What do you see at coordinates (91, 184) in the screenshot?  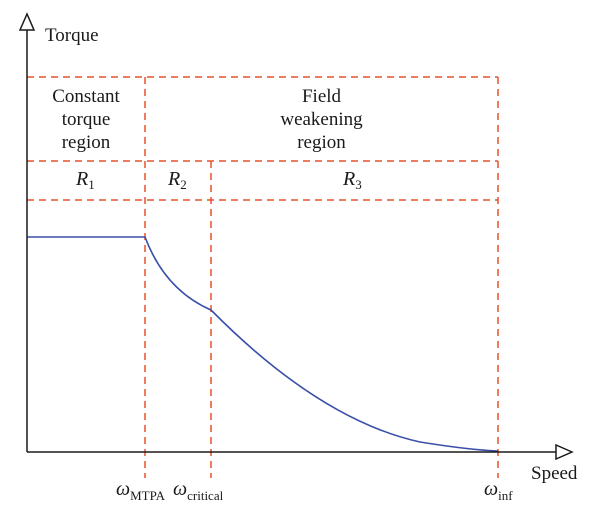 I see `subregion-r1-subscript: 1` at bounding box center [91, 184].